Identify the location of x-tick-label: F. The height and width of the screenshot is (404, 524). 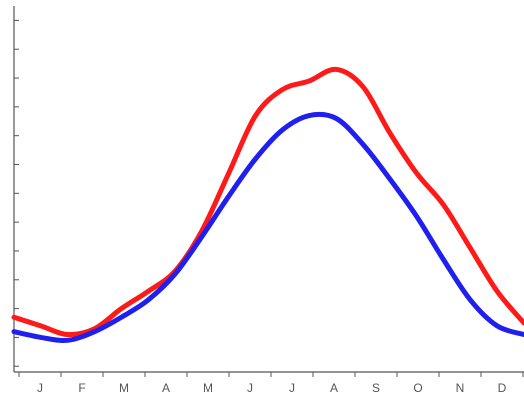
(81, 388).